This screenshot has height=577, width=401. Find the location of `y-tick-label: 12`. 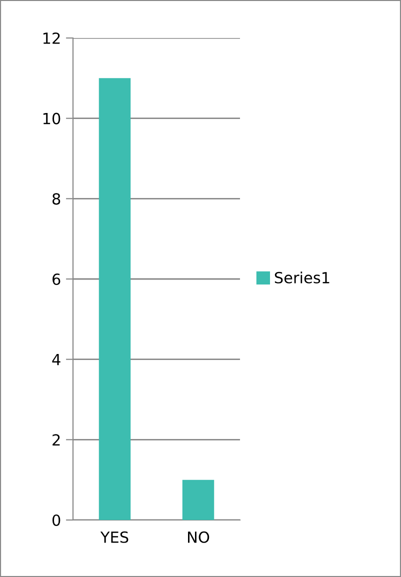

y-tick-label: 12 is located at coordinates (51, 38).